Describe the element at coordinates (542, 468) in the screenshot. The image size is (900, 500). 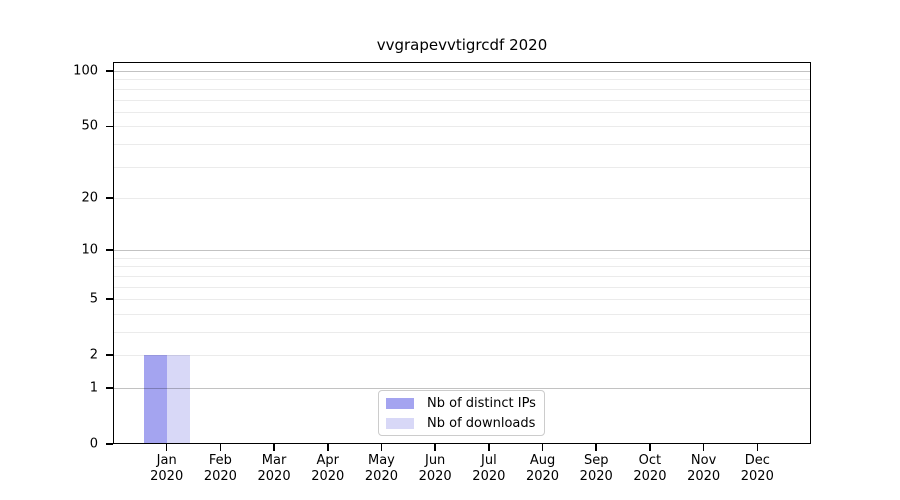
I see `x-axis-tick-label: Aug 2020` at that location.